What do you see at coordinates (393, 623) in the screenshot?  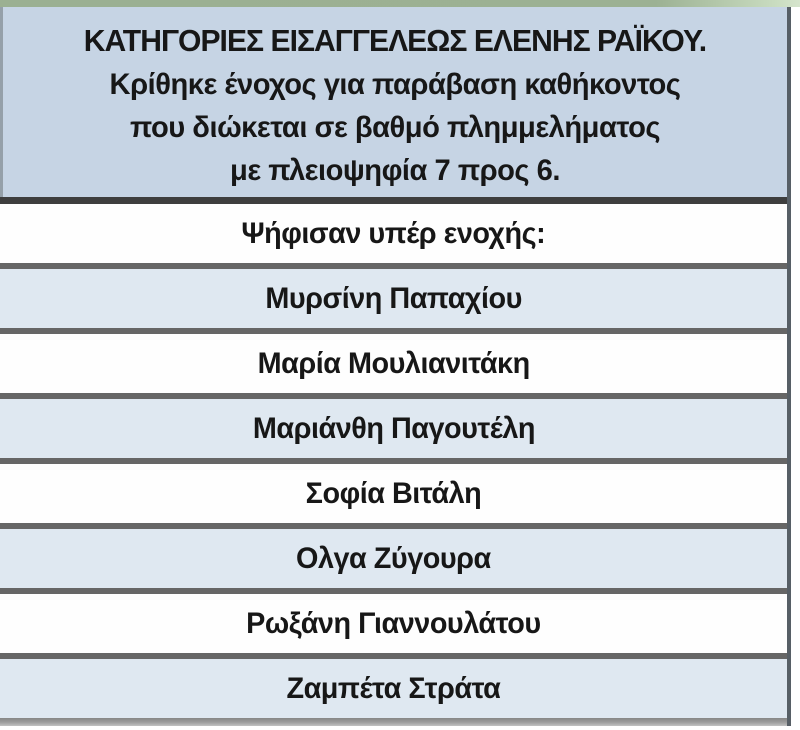 I see `row-label: Ρωξάνη Γιαννουλάτου` at bounding box center [393, 623].